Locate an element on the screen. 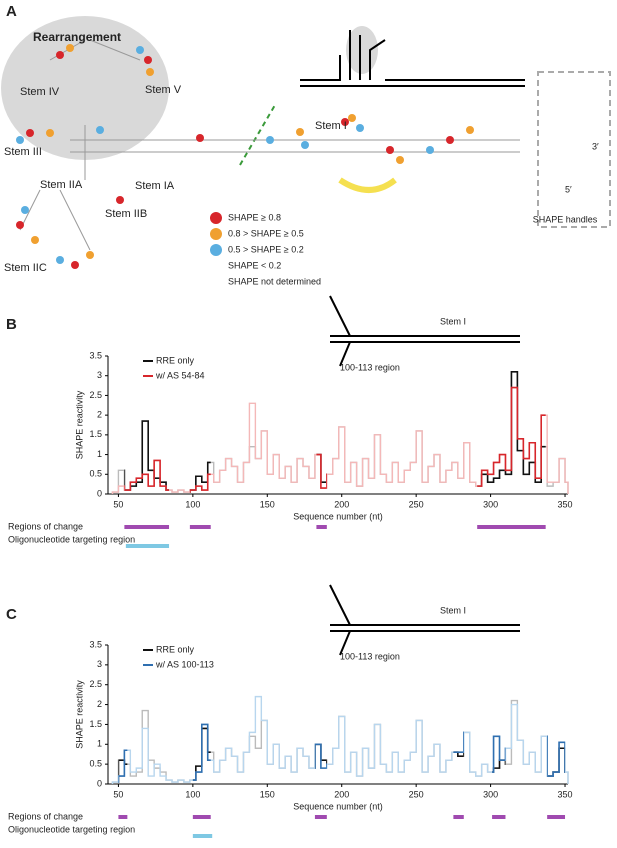 The width and height of the screenshot is (617, 848). y-tick-label: 1.5 is located at coordinates (95, 434).